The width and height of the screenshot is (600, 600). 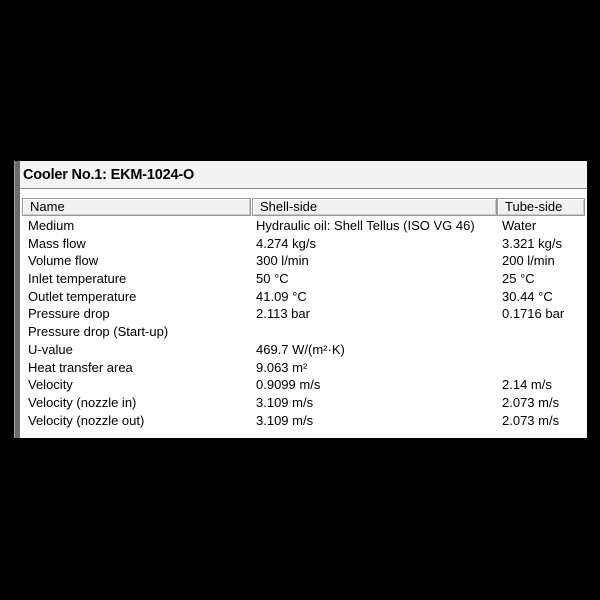 What do you see at coordinates (69, 314) in the screenshot?
I see `row-name-label: Pressure drop` at bounding box center [69, 314].